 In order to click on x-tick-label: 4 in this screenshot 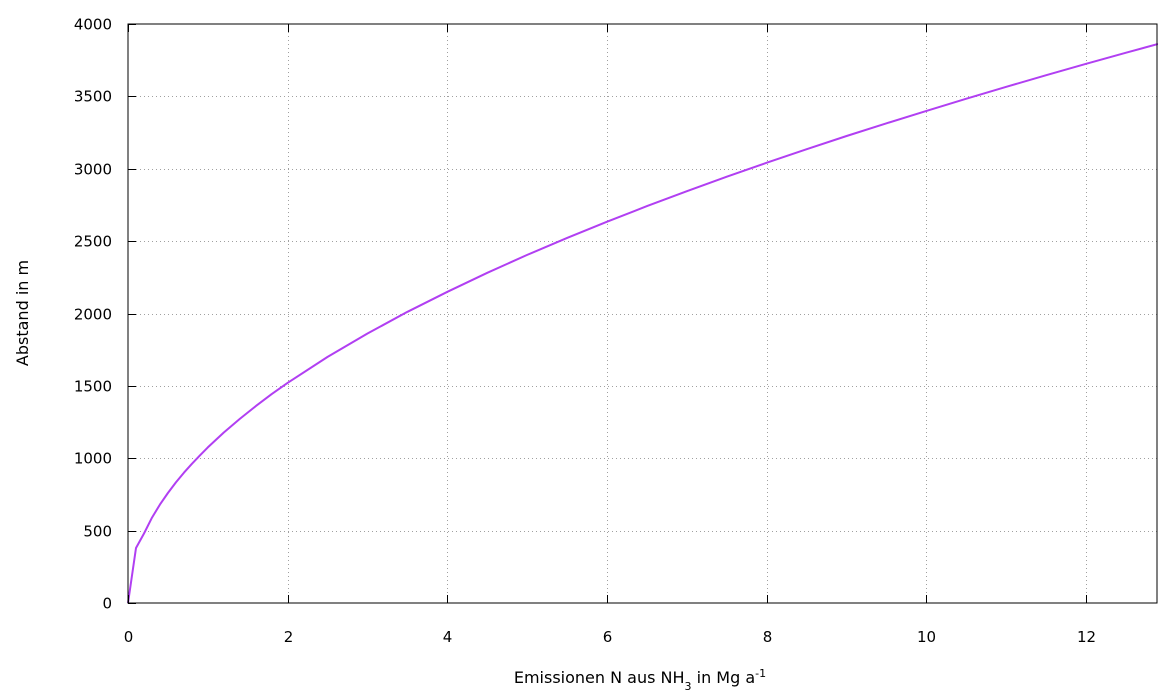, I will do `click(448, 637)`.